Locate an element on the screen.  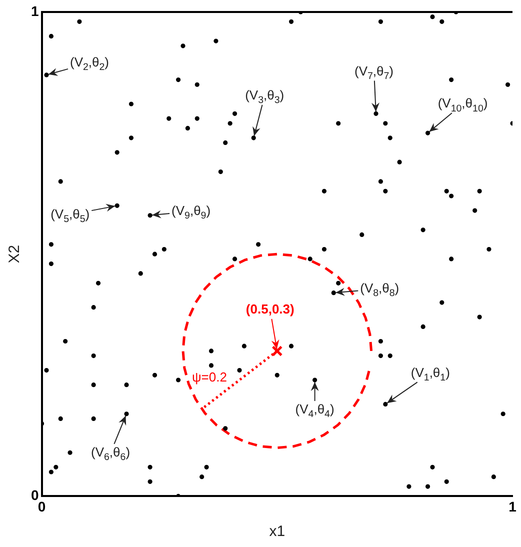
x-axis-title: x1 is located at coordinates (277, 531).